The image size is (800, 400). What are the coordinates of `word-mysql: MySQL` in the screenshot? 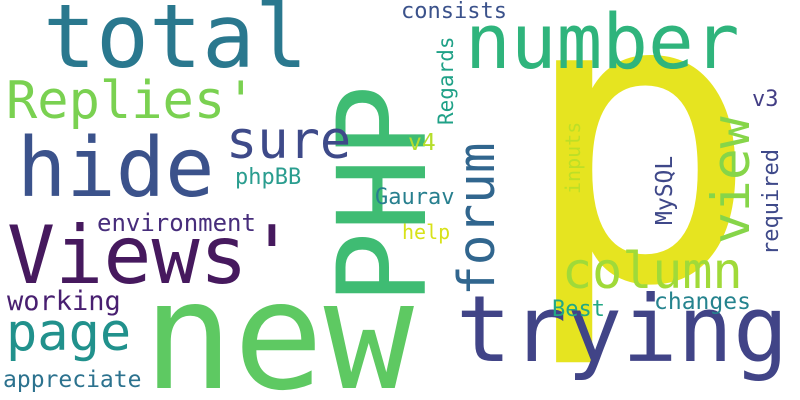 It's located at (665, 190).